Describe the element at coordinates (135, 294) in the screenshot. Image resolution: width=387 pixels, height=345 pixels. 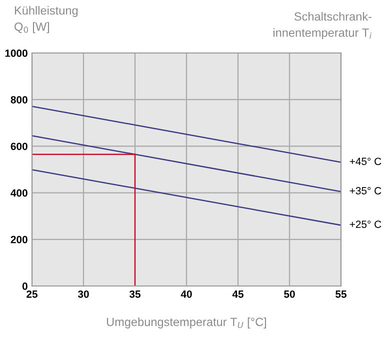
I see `x-tick-label: 35` at that location.